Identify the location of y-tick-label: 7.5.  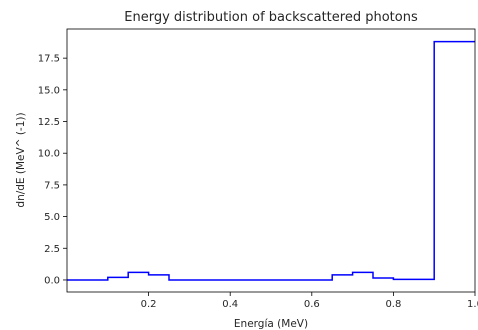
(52, 185).